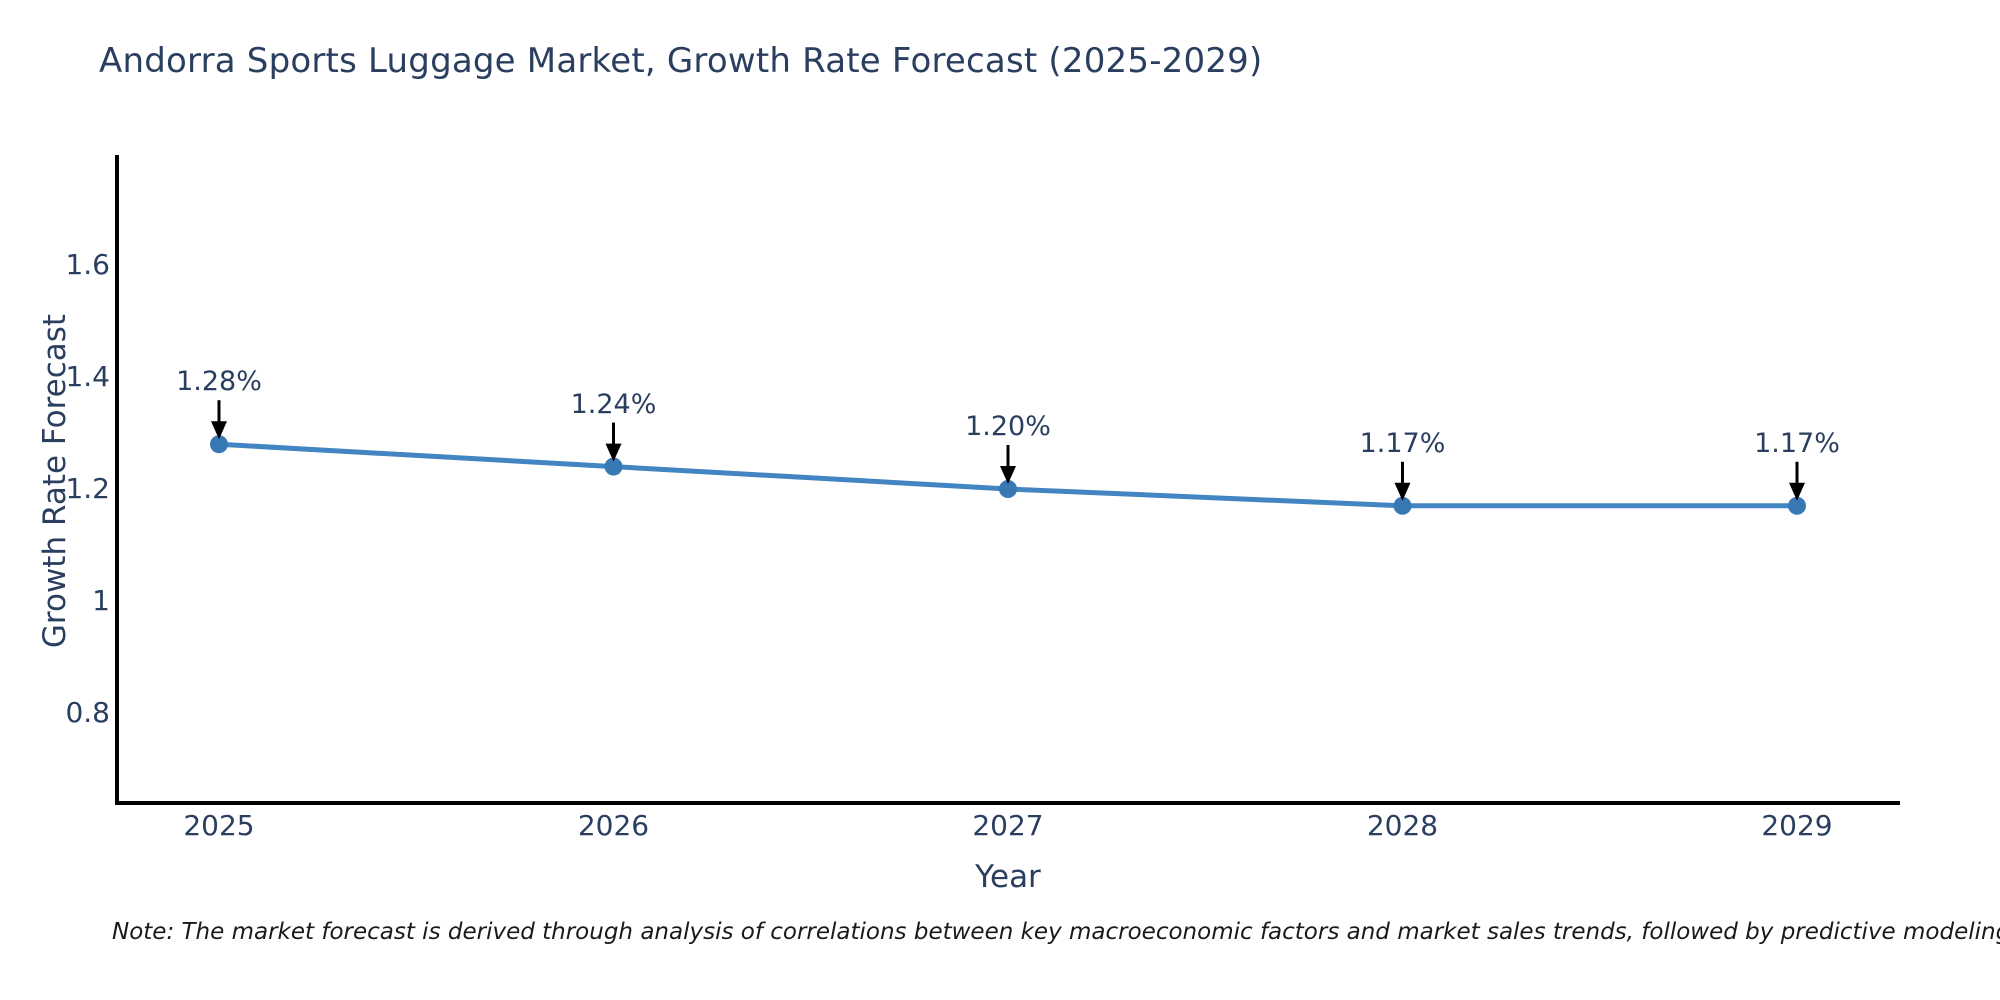  What do you see at coordinates (87, 376) in the screenshot?
I see `y-tick-label: 1.4` at bounding box center [87, 376].